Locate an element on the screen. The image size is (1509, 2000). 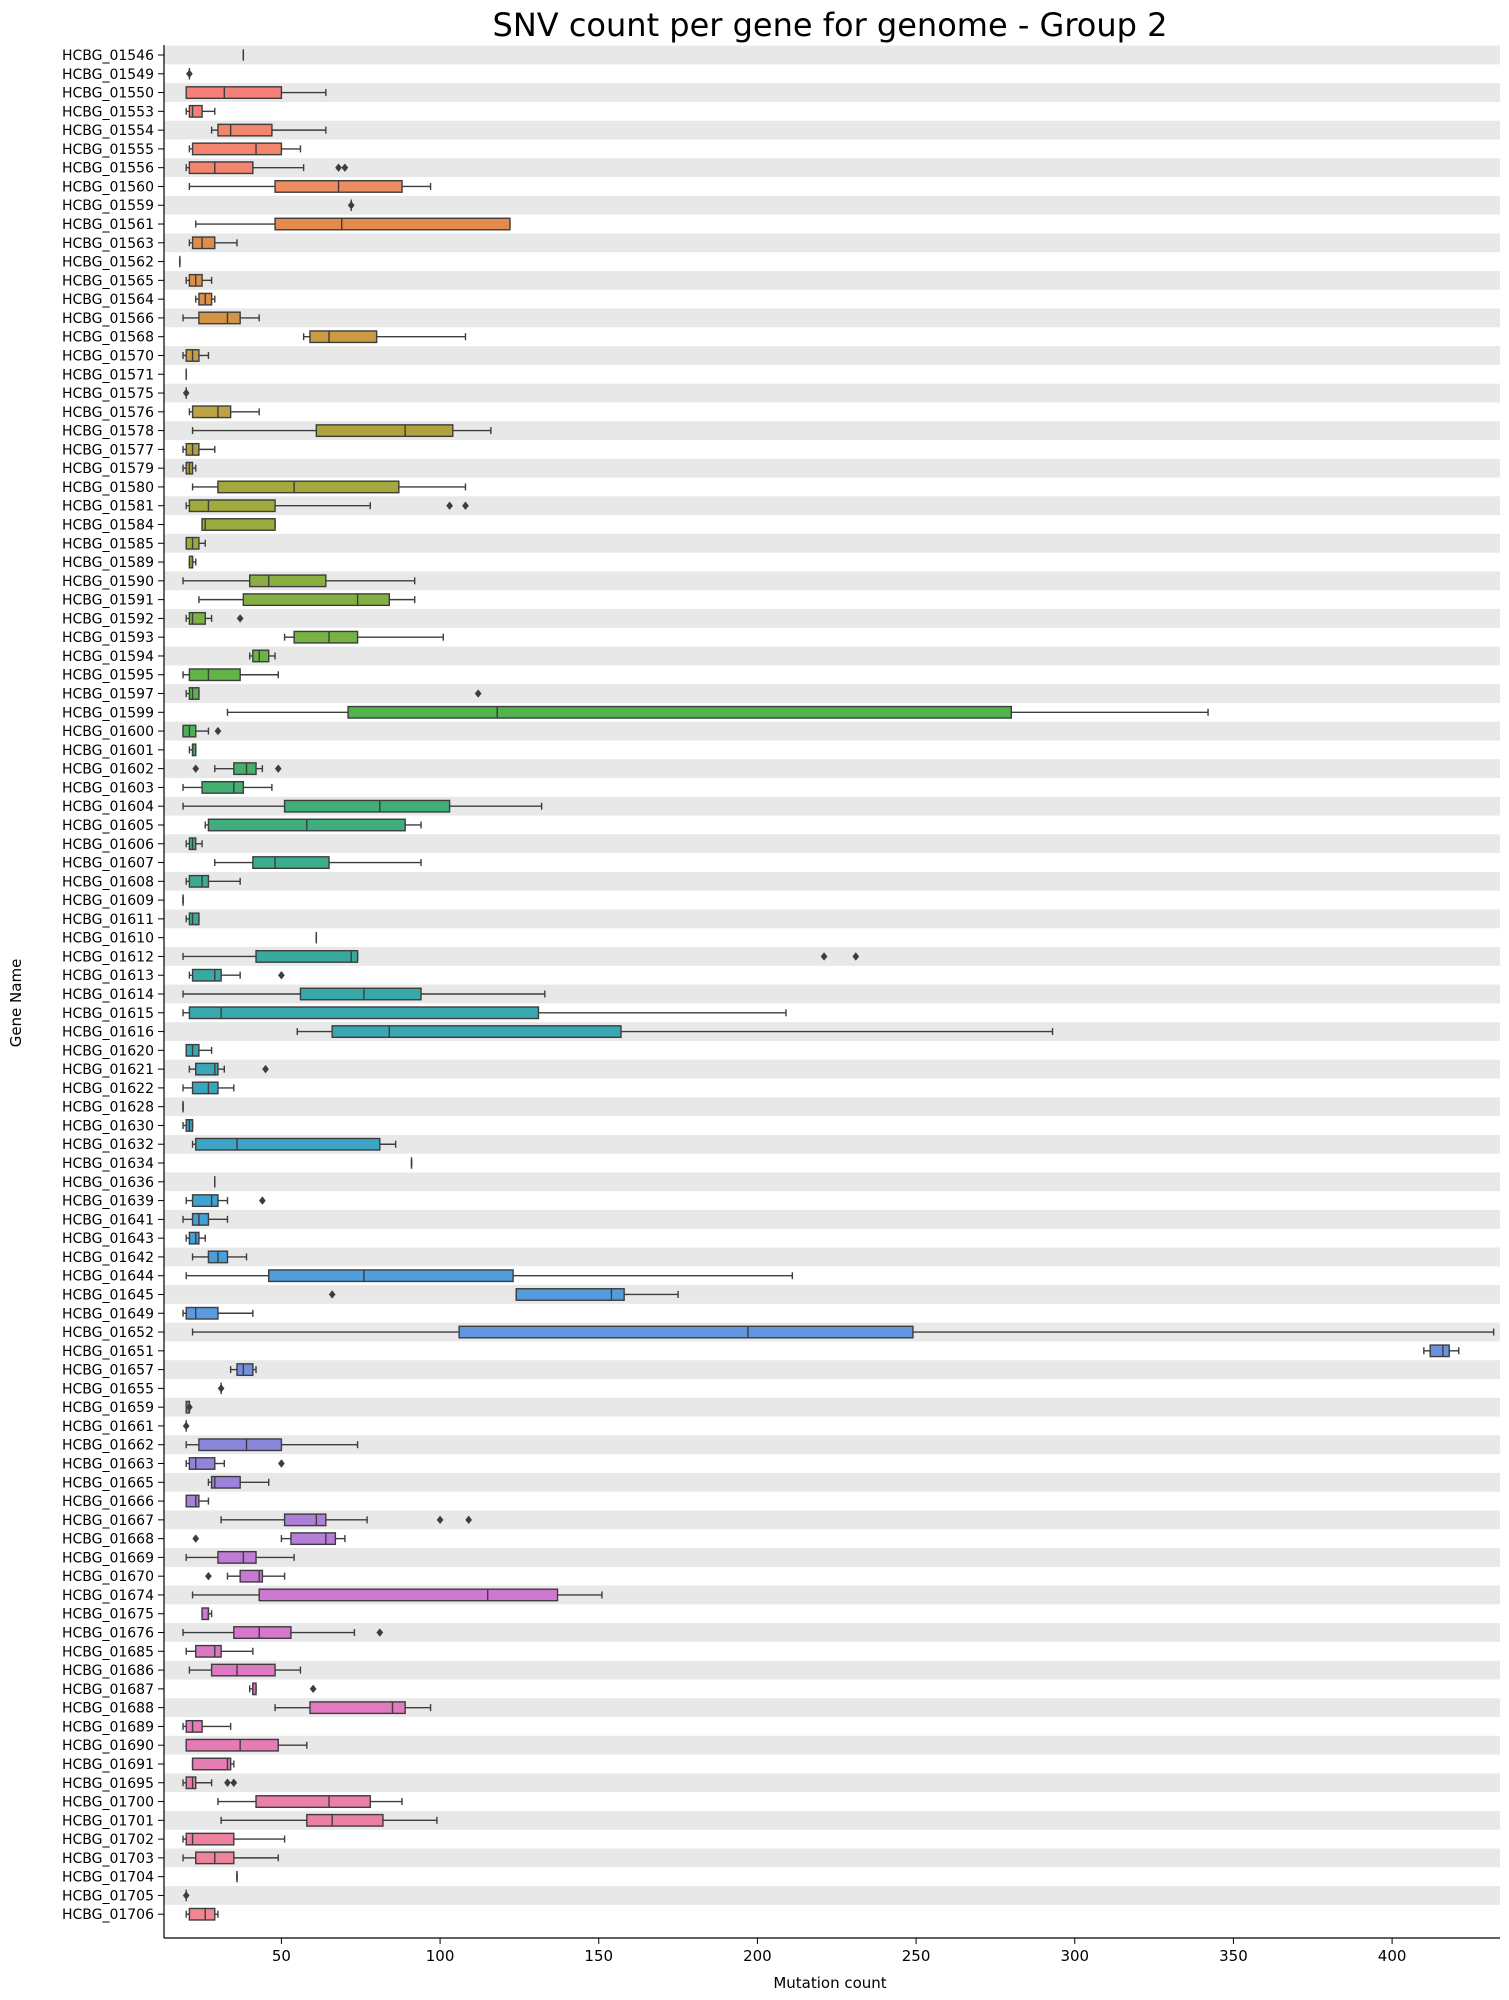
y-tick-label: HCBG_01554 is located at coordinates (108, 131).